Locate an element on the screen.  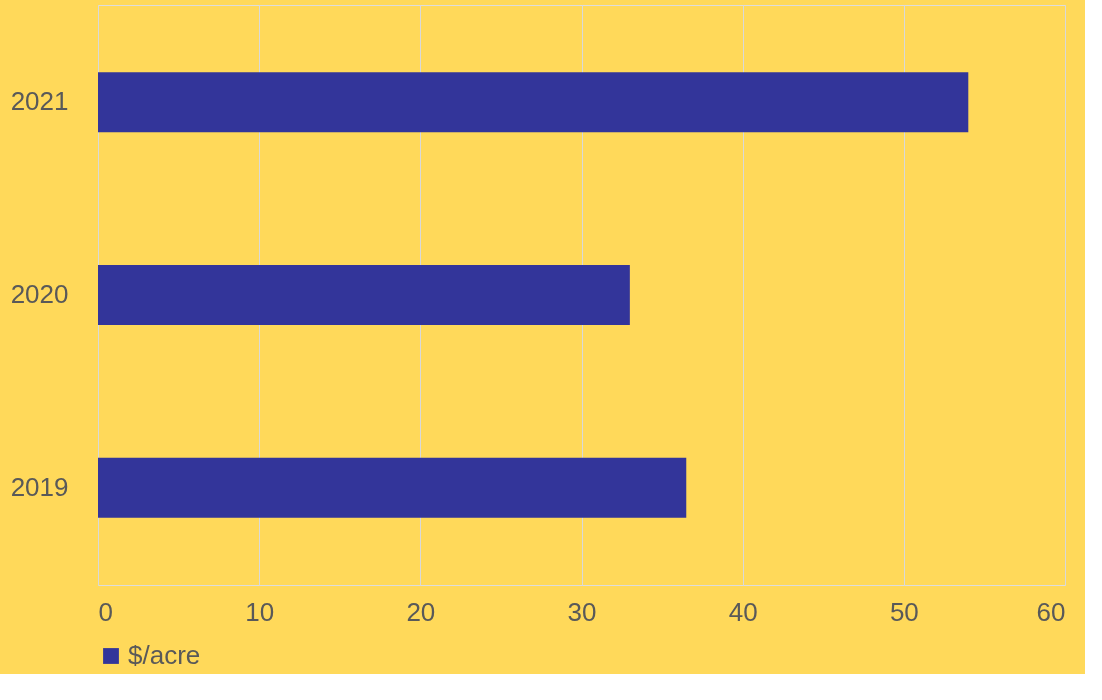
x-tick-label: 30 is located at coordinates (582, 611).